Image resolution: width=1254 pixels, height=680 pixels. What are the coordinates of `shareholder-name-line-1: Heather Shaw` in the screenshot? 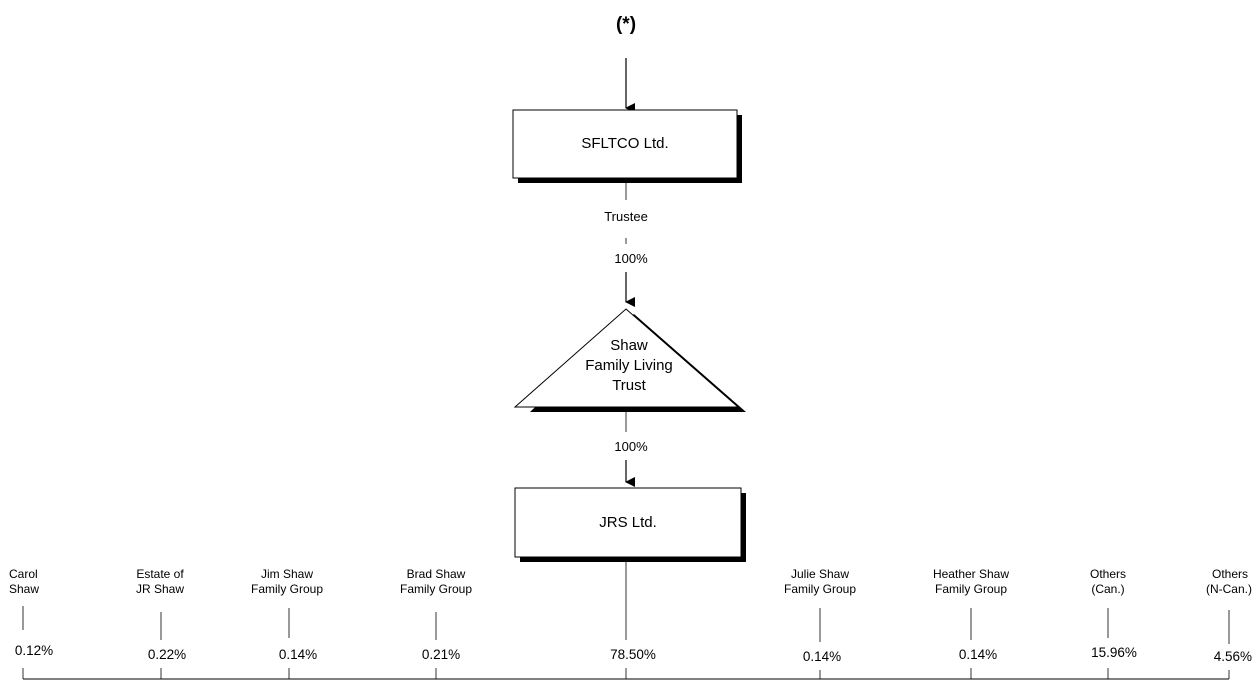 It's located at (971, 574).